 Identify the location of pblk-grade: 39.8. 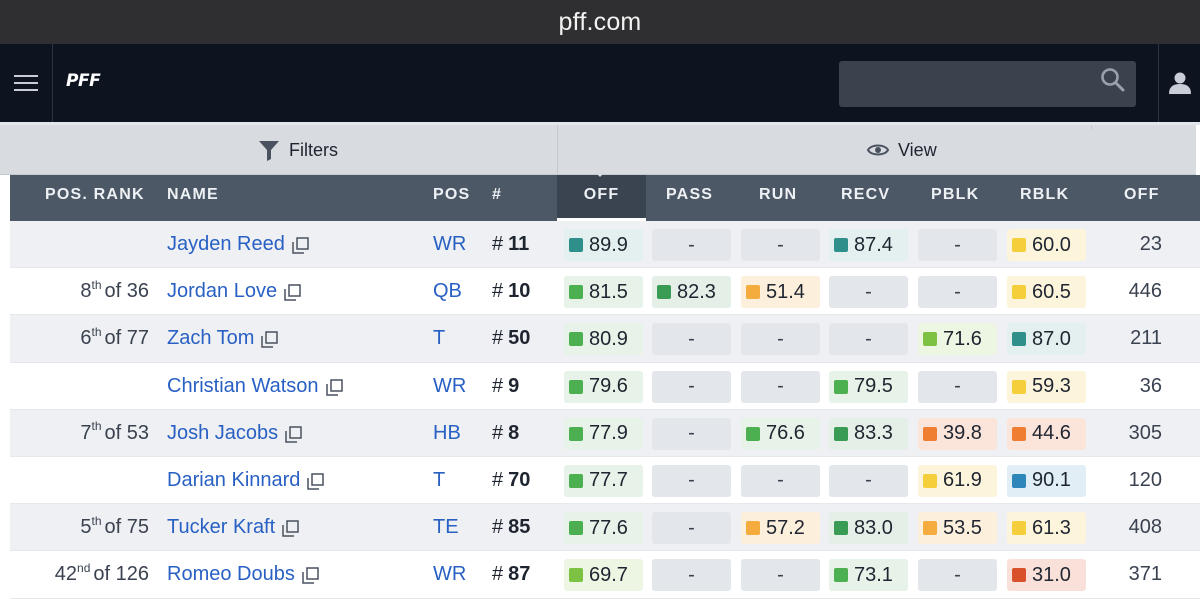
(957, 433).